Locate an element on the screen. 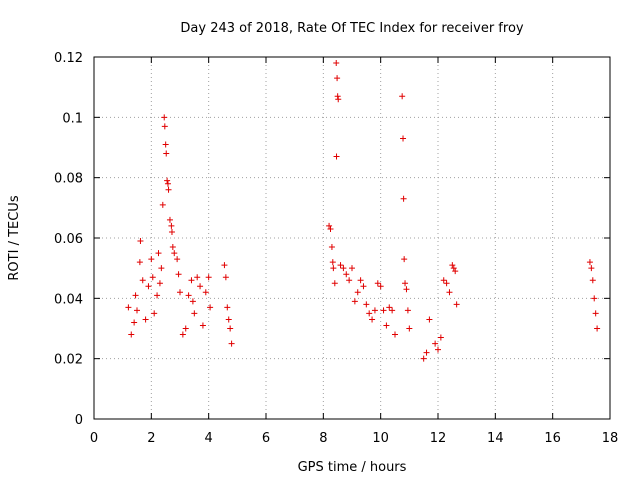  x-tick-label: 18 is located at coordinates (610, 438).